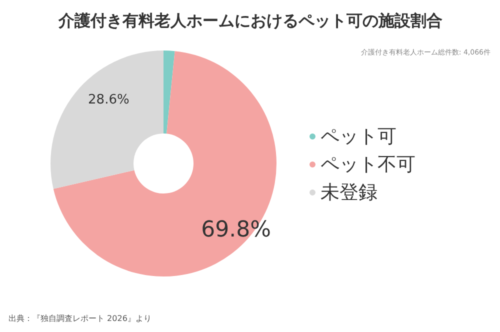  What do you see at coordinates (358, 137) in the screenshot?
I see `legend-label: ペット可` at bounding box center [358, 137].